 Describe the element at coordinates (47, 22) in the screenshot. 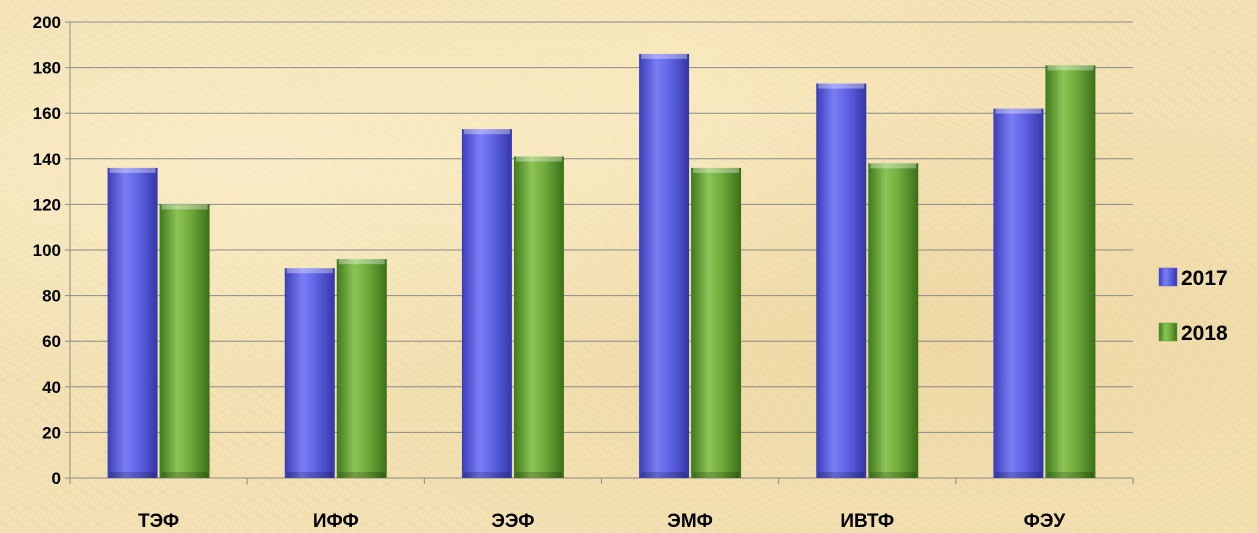

I see `y-tick-label: 200` at that location.